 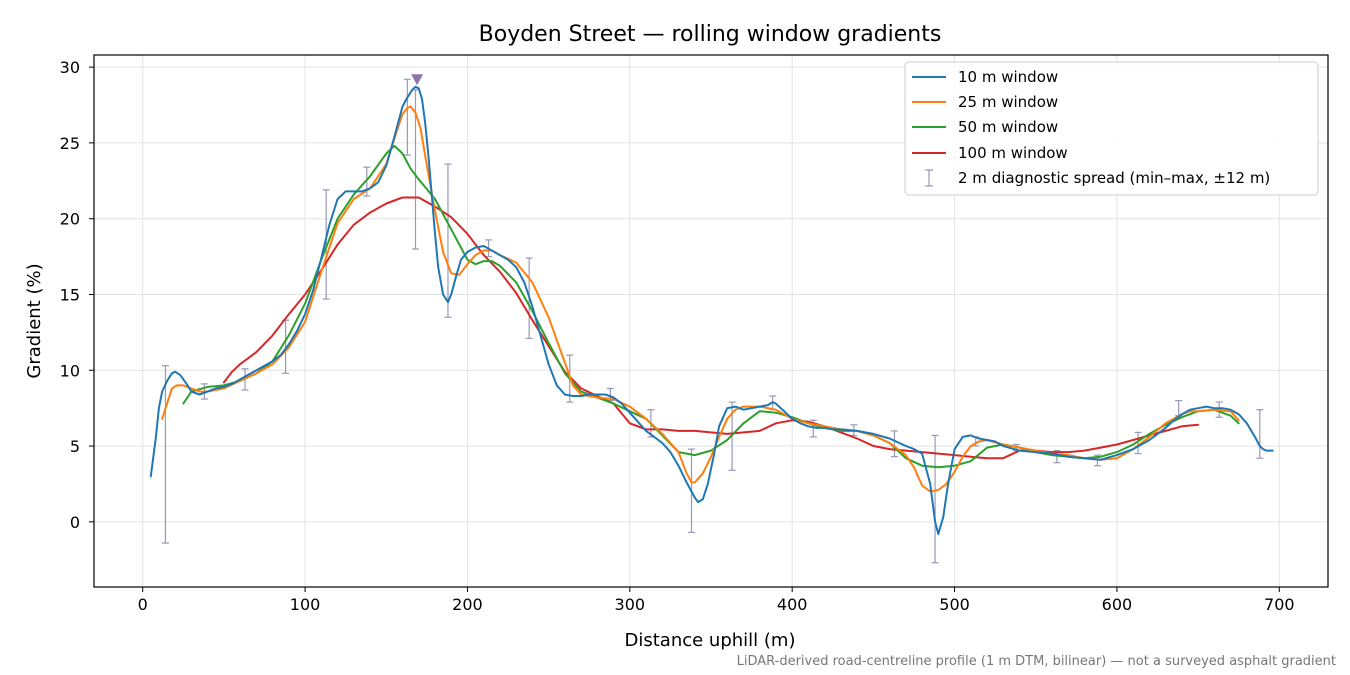 I want to click on x-tick-label: 700, so click(x=1279, y=604).